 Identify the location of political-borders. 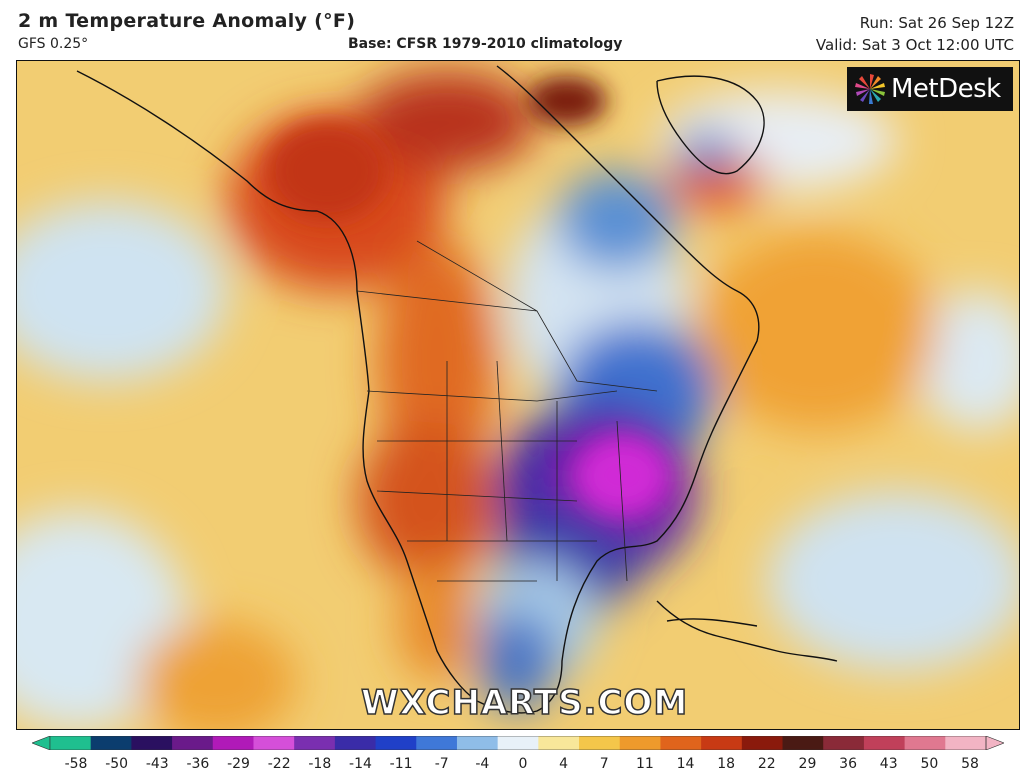
(507, 411).